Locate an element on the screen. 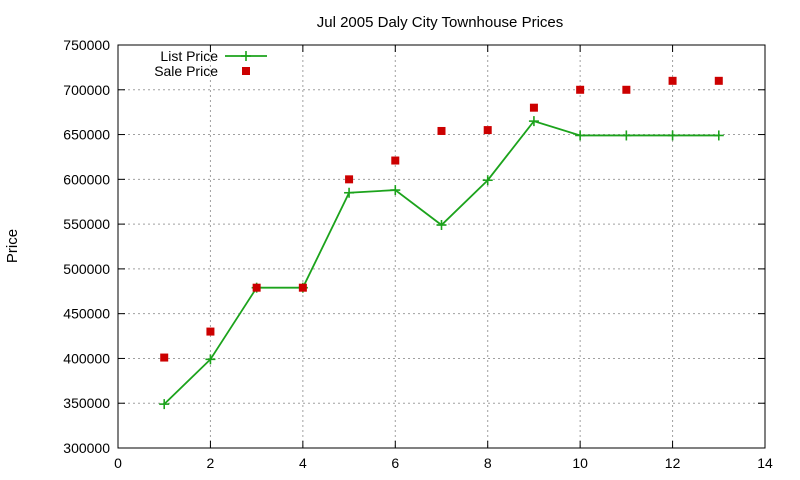  x-tick-label: 10 is located at coordinates (580, 463).